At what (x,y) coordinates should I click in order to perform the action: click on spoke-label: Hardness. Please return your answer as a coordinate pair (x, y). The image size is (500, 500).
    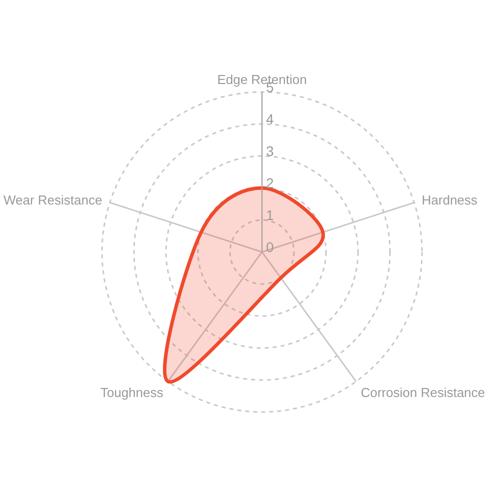
    Looking at the image, I should click on (450, 200).